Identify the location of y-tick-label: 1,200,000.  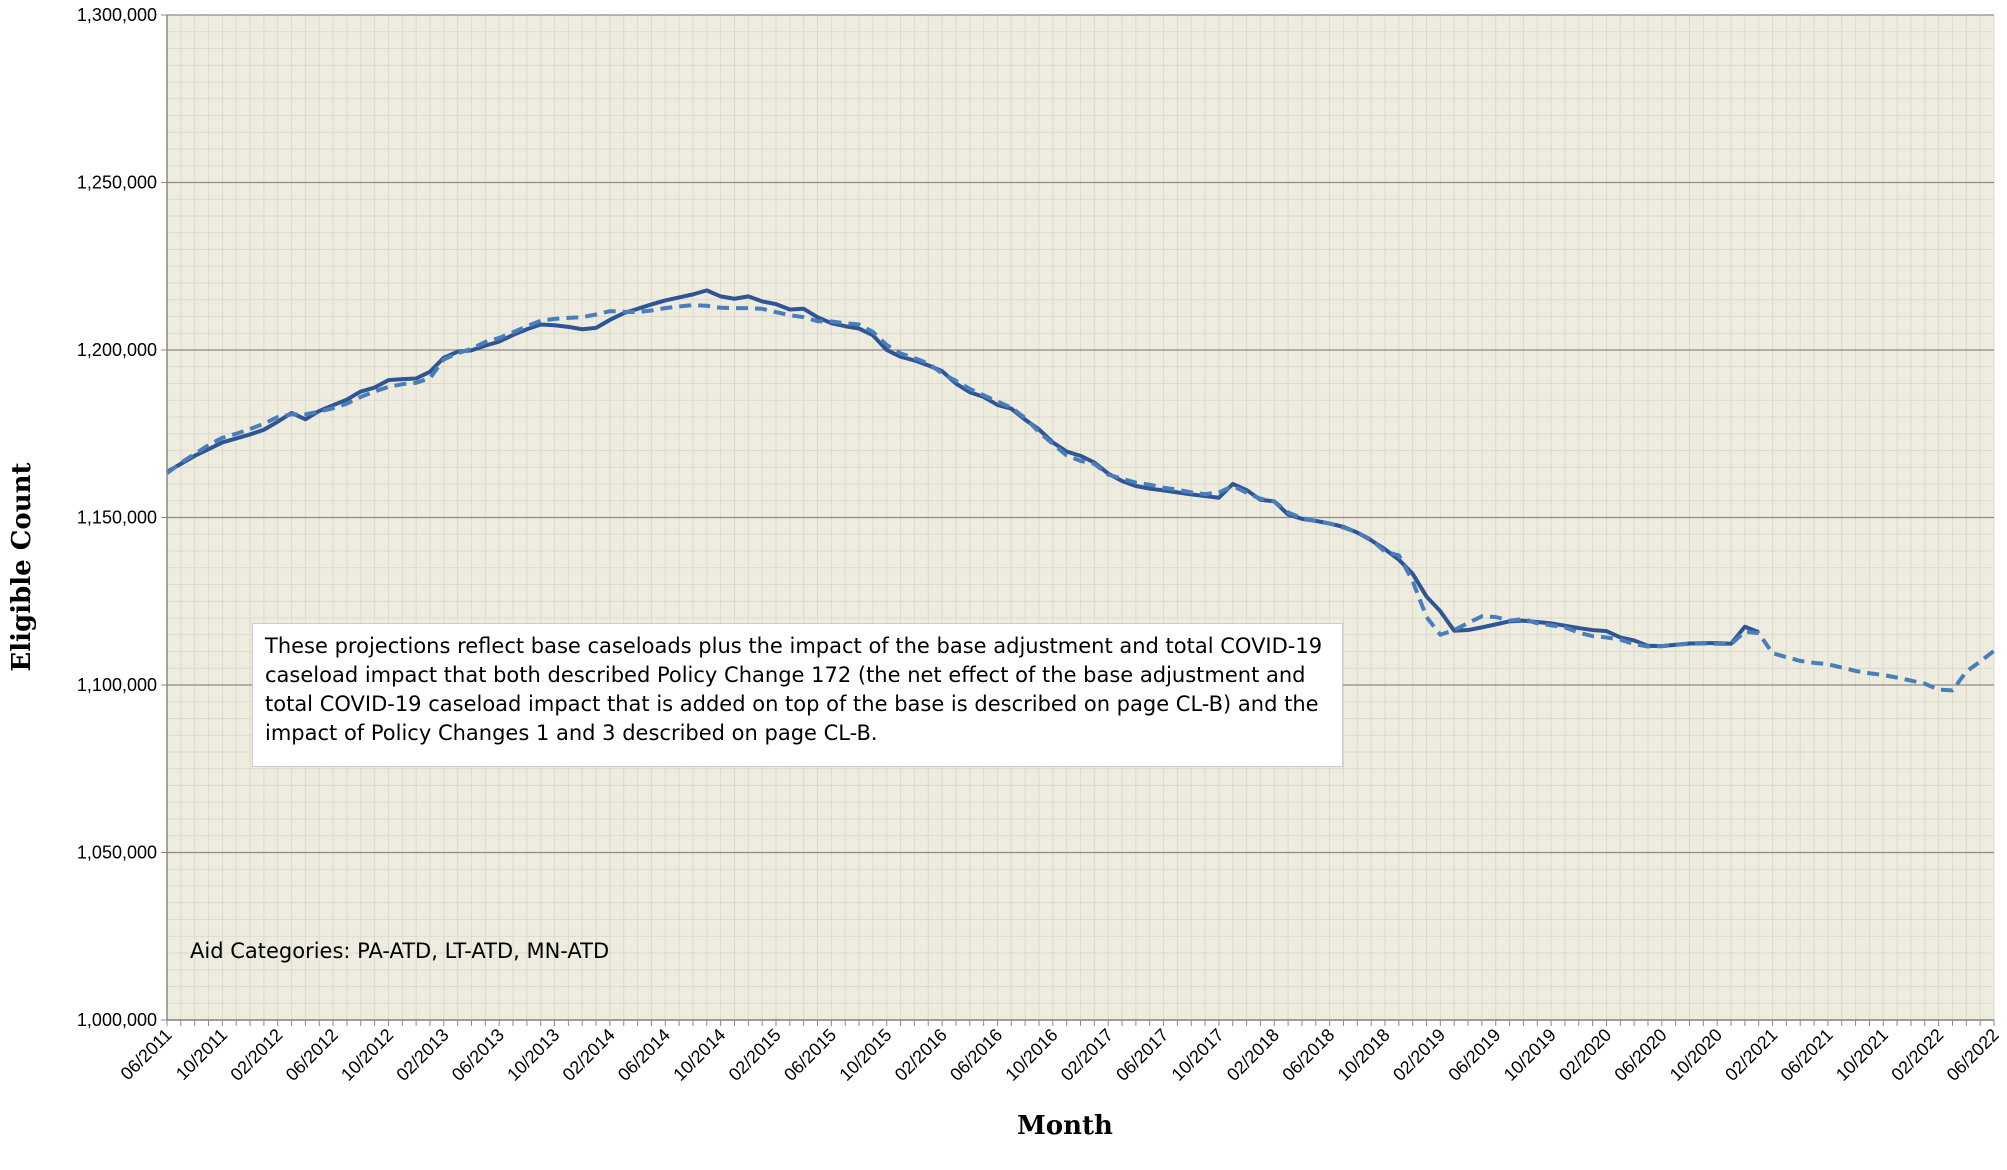
(117, 350).